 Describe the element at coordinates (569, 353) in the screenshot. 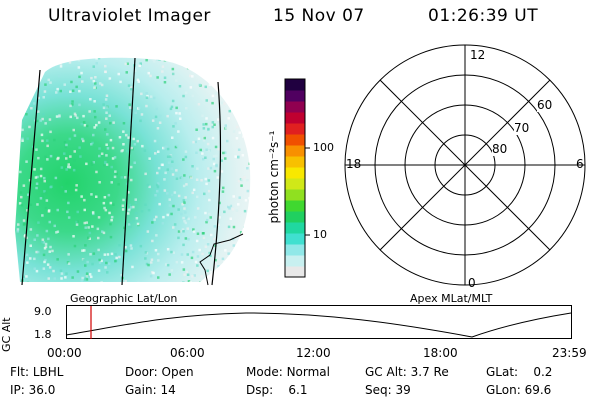

I see `timeline-tick-4: 23:59` at that location.